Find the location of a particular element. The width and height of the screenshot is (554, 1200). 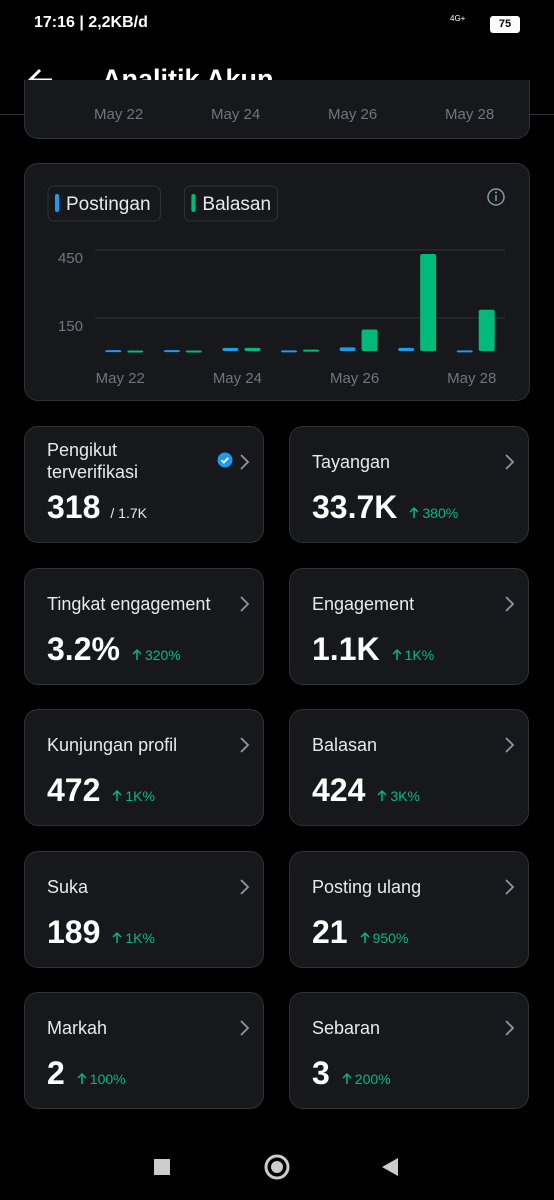

prev-x-label: May 26 is located at coordinates (353, 114).